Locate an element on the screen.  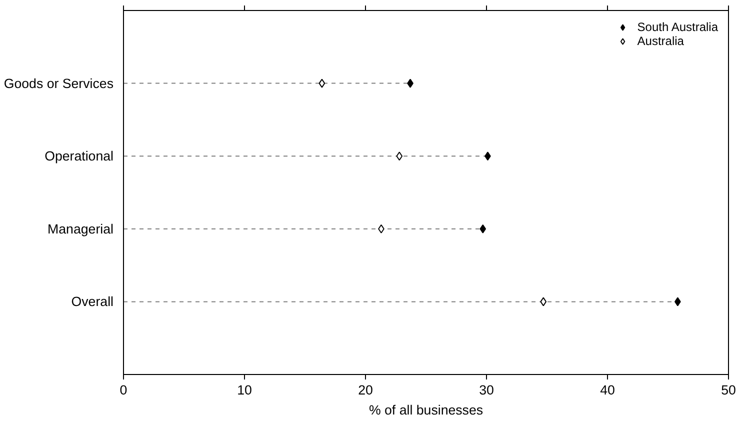
x-tick-label: 10 is located at coordinates (244, 390).